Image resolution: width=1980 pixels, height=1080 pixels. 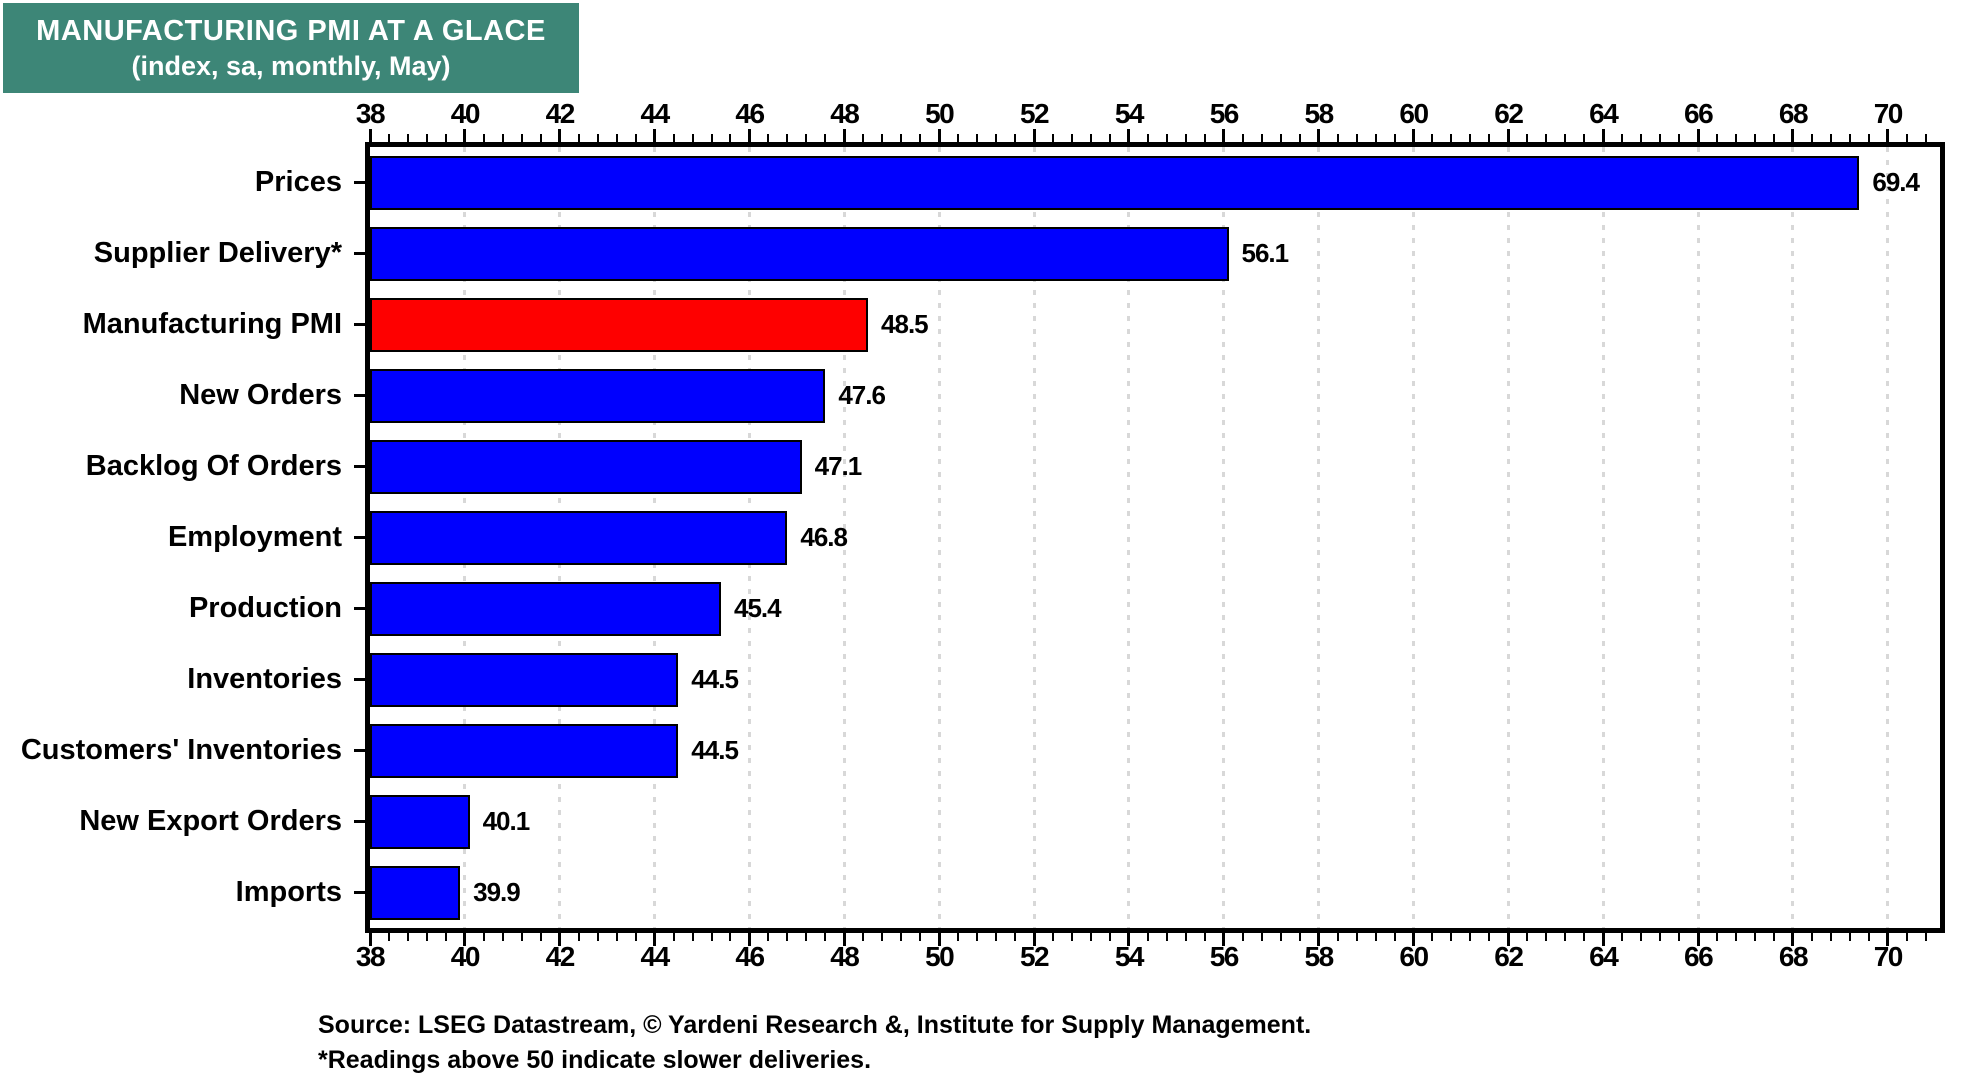 I want to click on category-label: Customers' Inventories, so click(x=181, y=750).